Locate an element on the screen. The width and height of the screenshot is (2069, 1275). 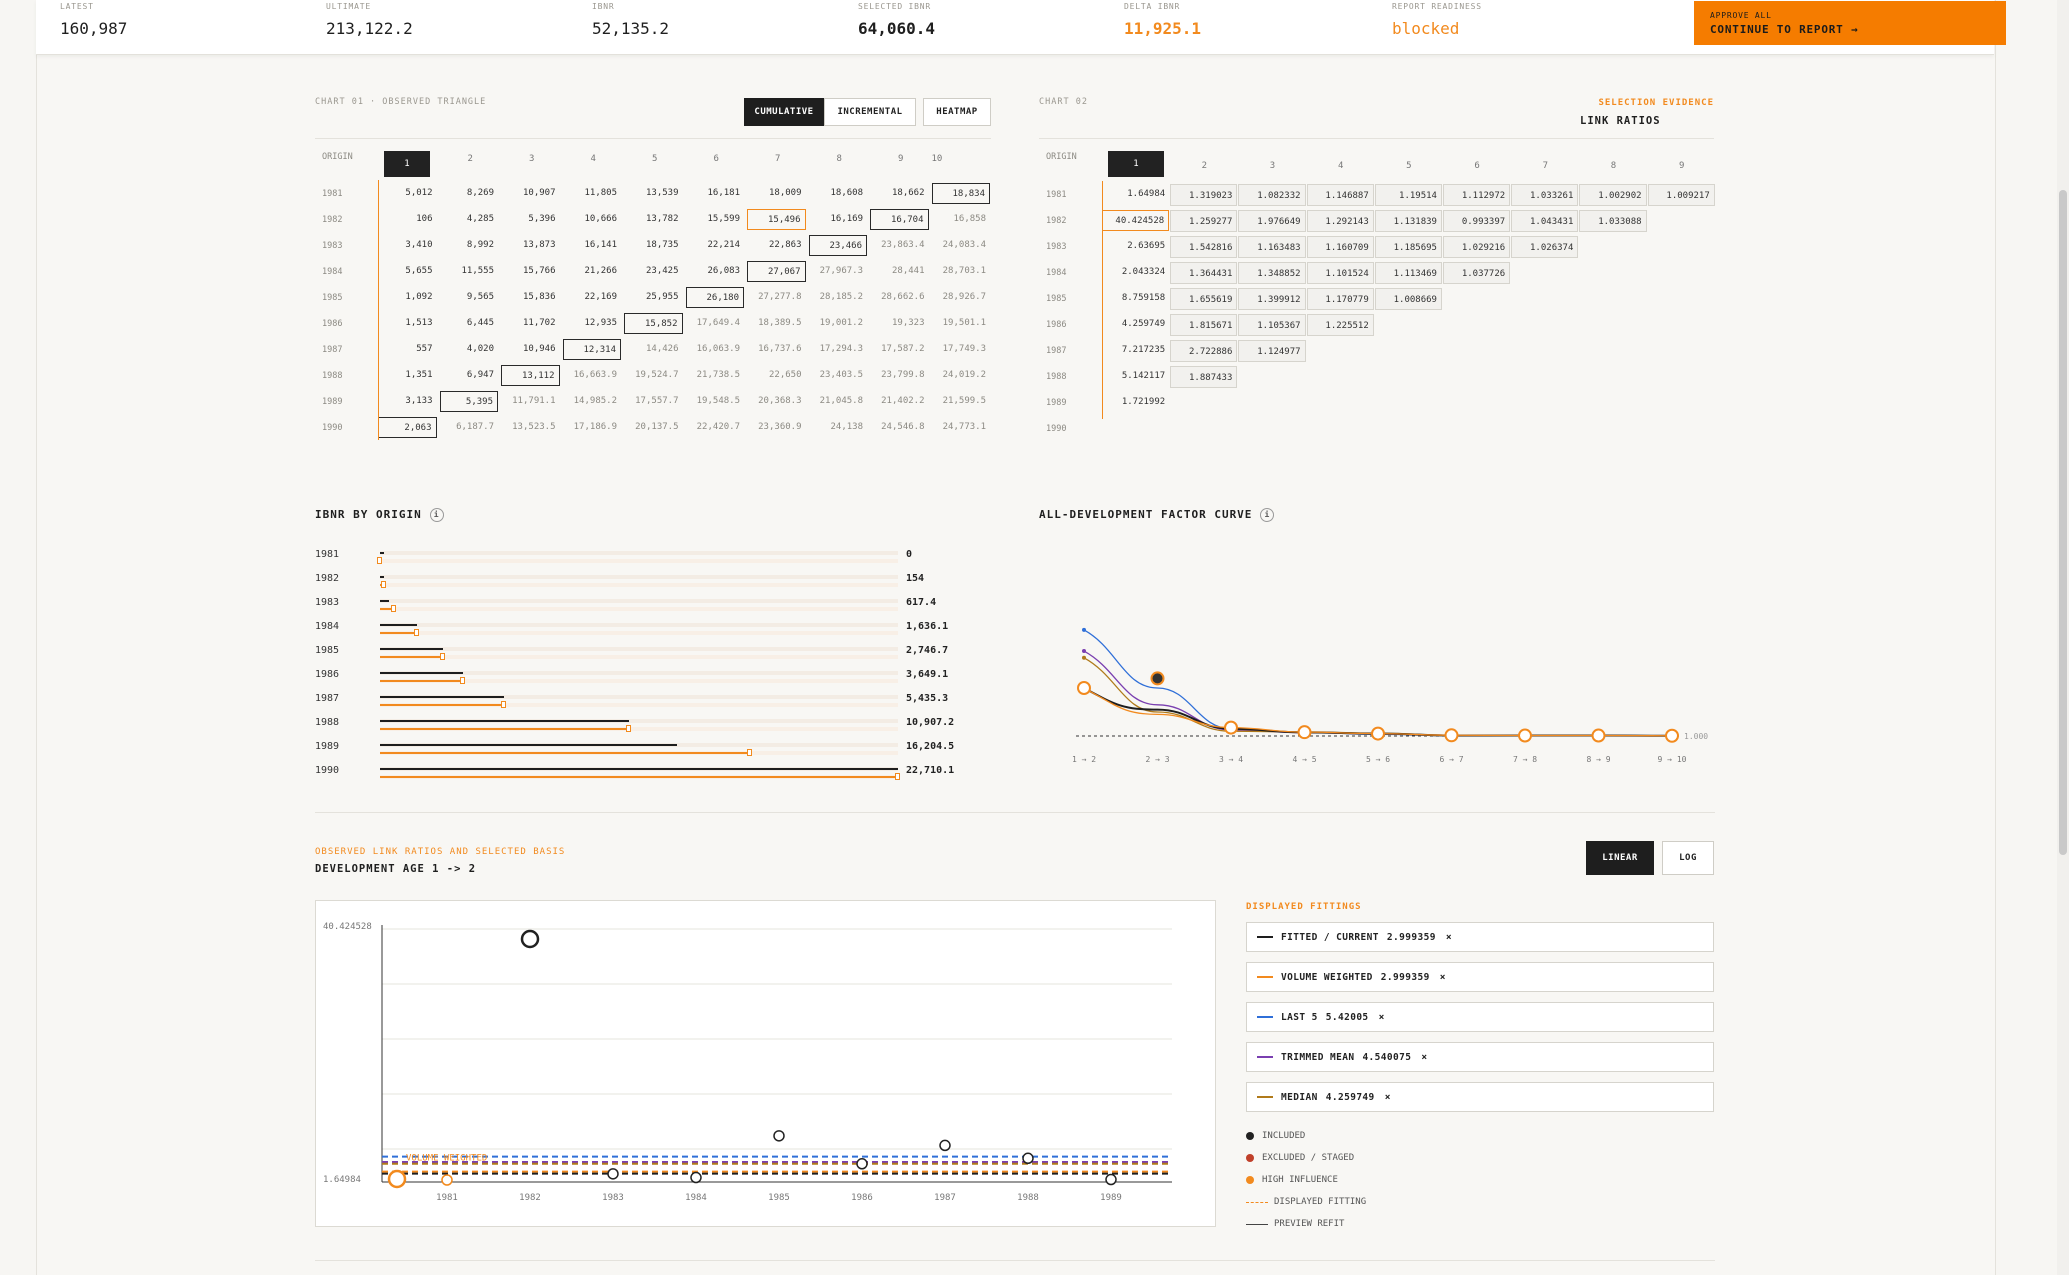
link-ratio-cell: 1.124977 is located at coordinates (1272, 351).